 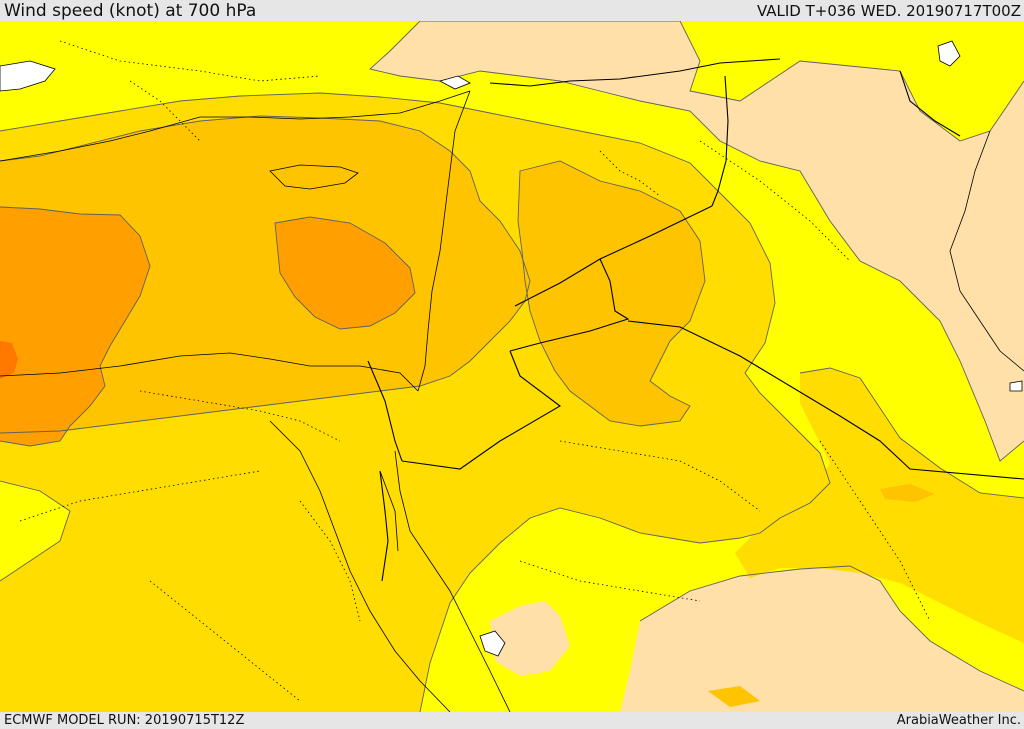 I want to click on egypt-israel-border, so click(x=385, y=411).